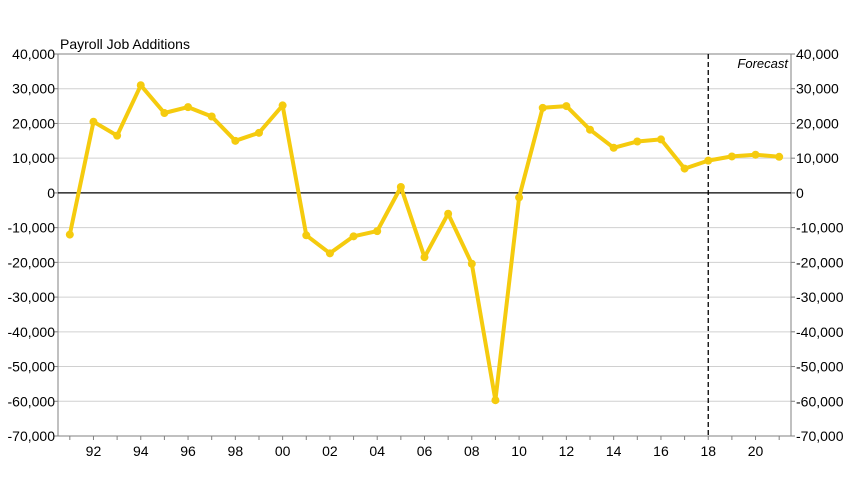 This screenshot has height=479, width=850. Describe the element at coordinates (283, 451) in the screenshot. I see `x-tick-label: 00` at that location.